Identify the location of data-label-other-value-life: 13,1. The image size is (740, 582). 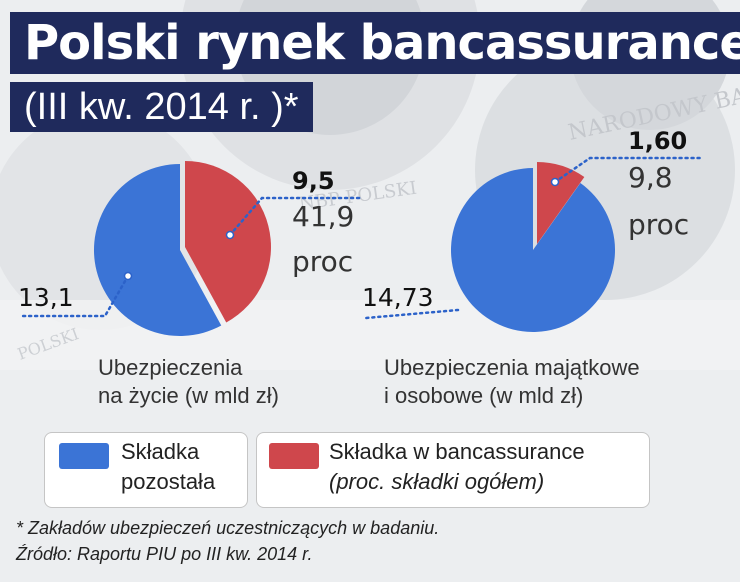
(46, 297).